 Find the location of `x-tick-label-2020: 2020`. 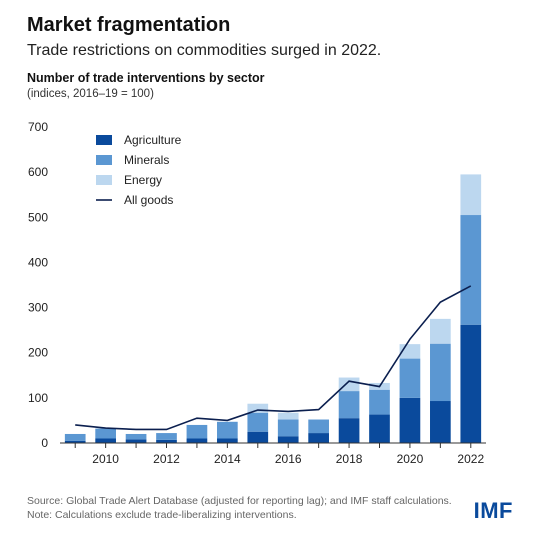

x-tick-label-2020: 2020 is located at coordinates (410, 459).